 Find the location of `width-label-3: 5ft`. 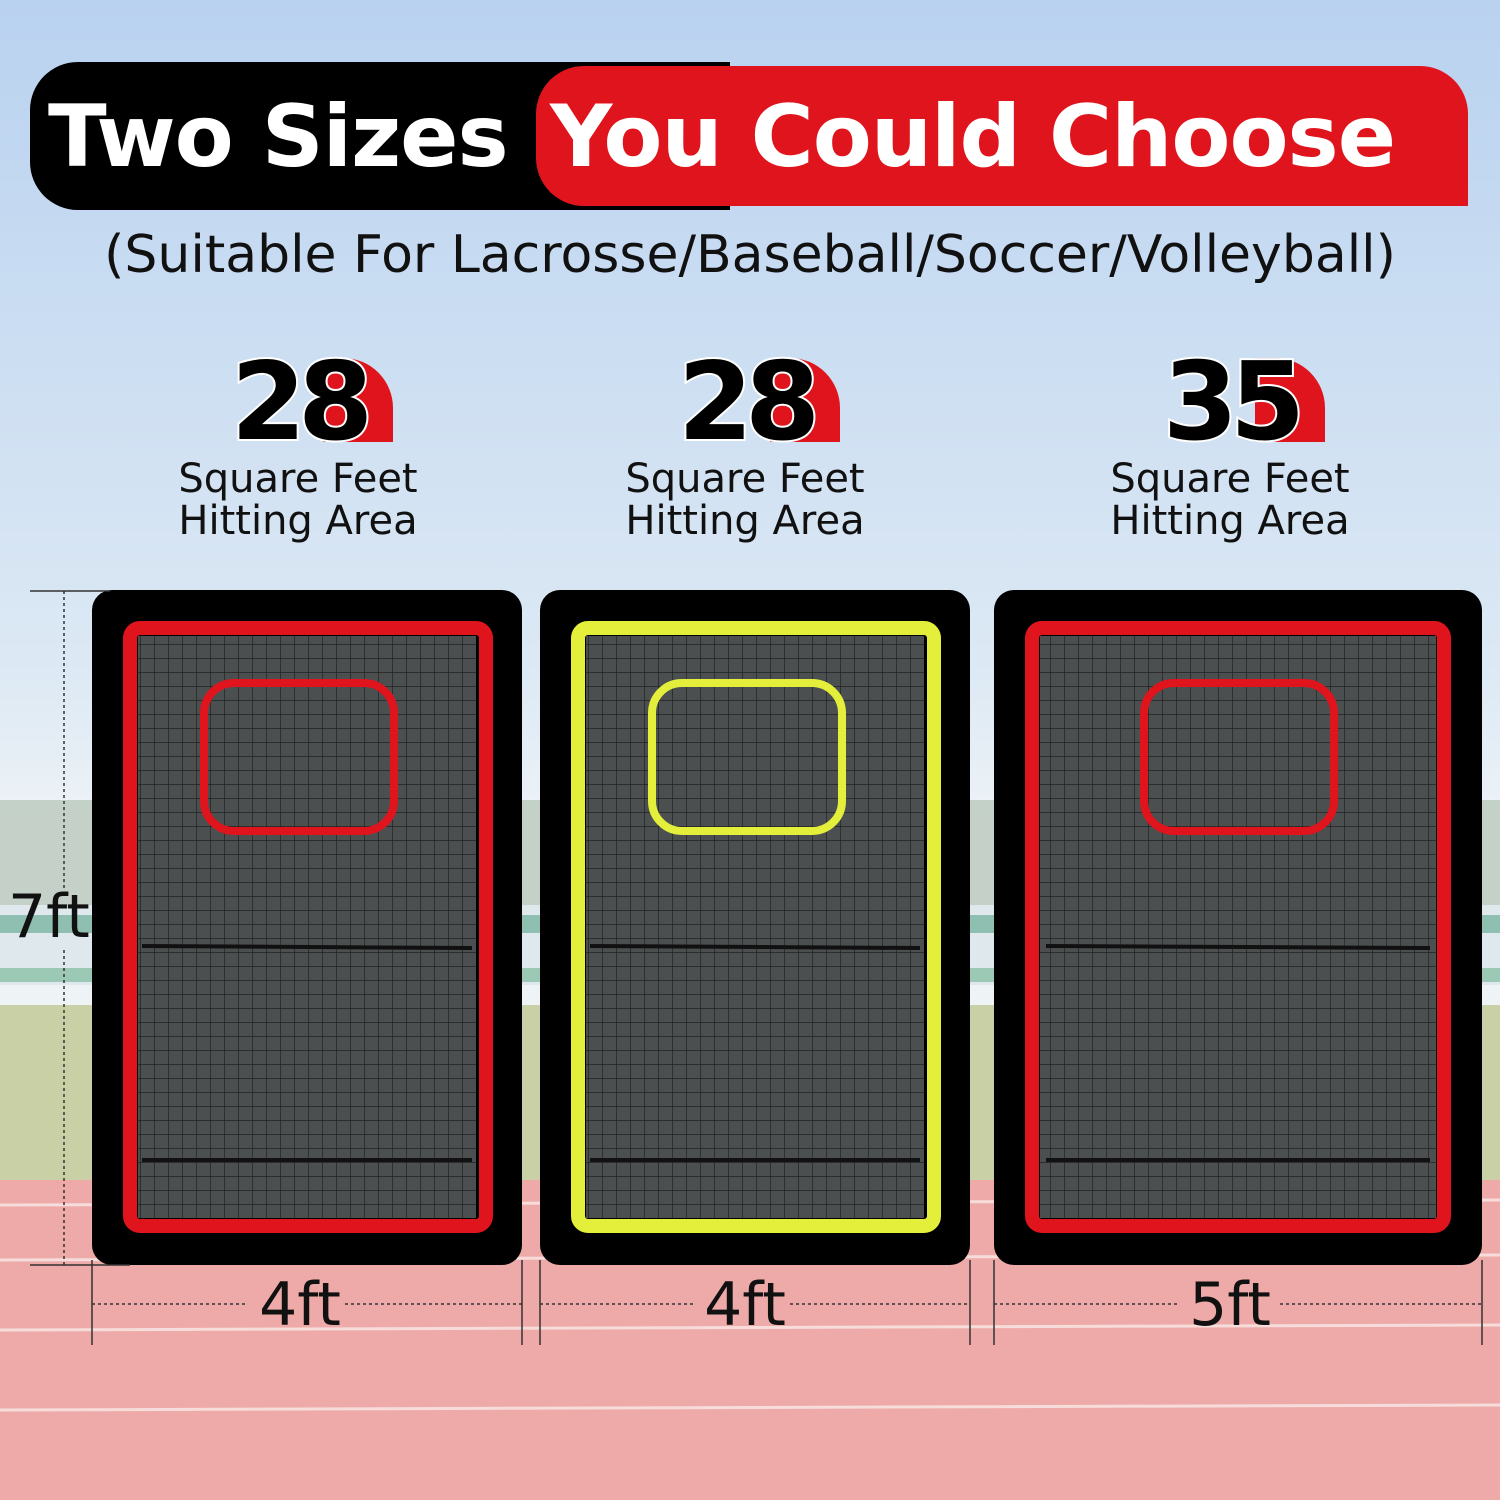

width-label-3: 5ft is located at coordinates (1230, 1305).